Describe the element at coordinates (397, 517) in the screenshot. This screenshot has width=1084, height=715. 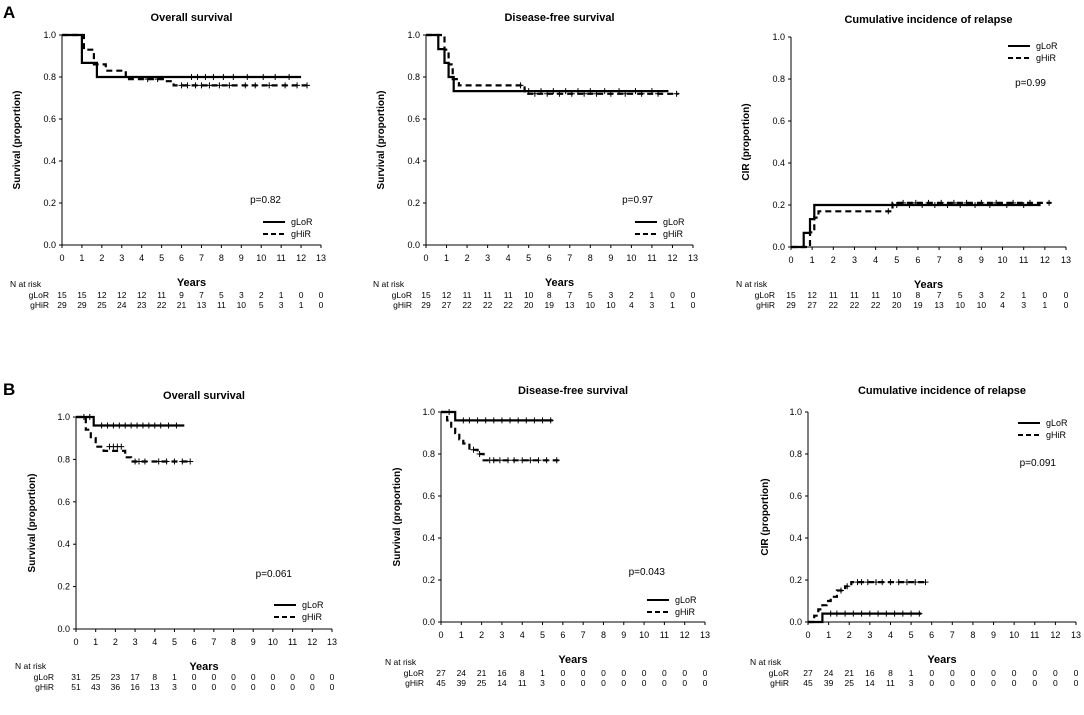
I see `y-axis-label: Survival (proportion)` at that location.